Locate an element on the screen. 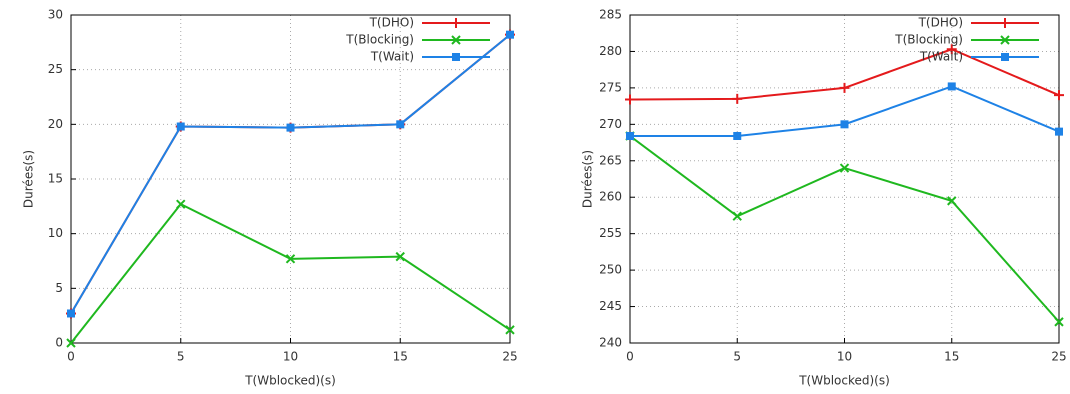 The image size is (1070, 394). y-tick-label: 25 is located at coordinates (55, 69).